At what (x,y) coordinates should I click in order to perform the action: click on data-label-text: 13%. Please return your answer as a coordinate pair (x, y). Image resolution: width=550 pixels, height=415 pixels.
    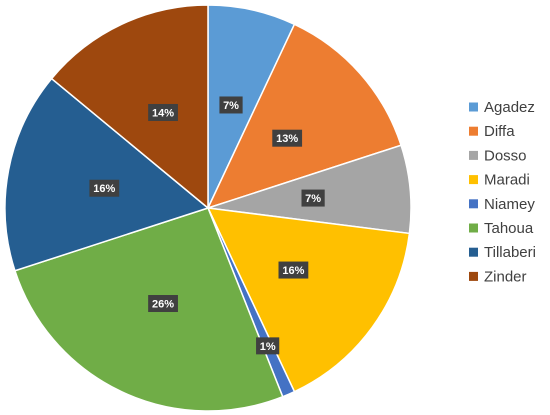
    Looking at the image, I should click on (287, 139).